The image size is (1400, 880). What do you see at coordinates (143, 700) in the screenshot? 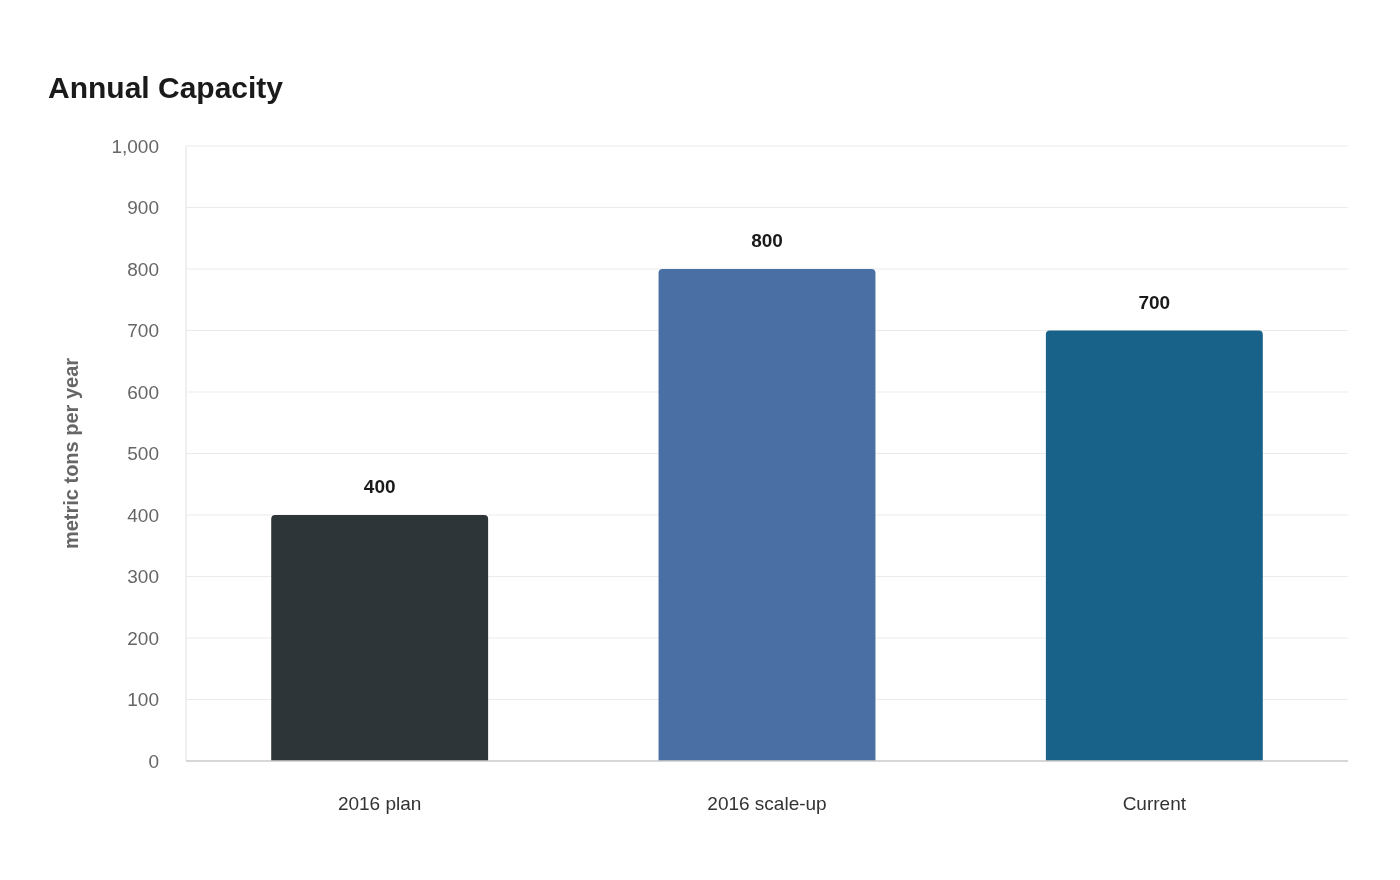
I see `y-tick-label: 100` at bounding box center [143, 700].